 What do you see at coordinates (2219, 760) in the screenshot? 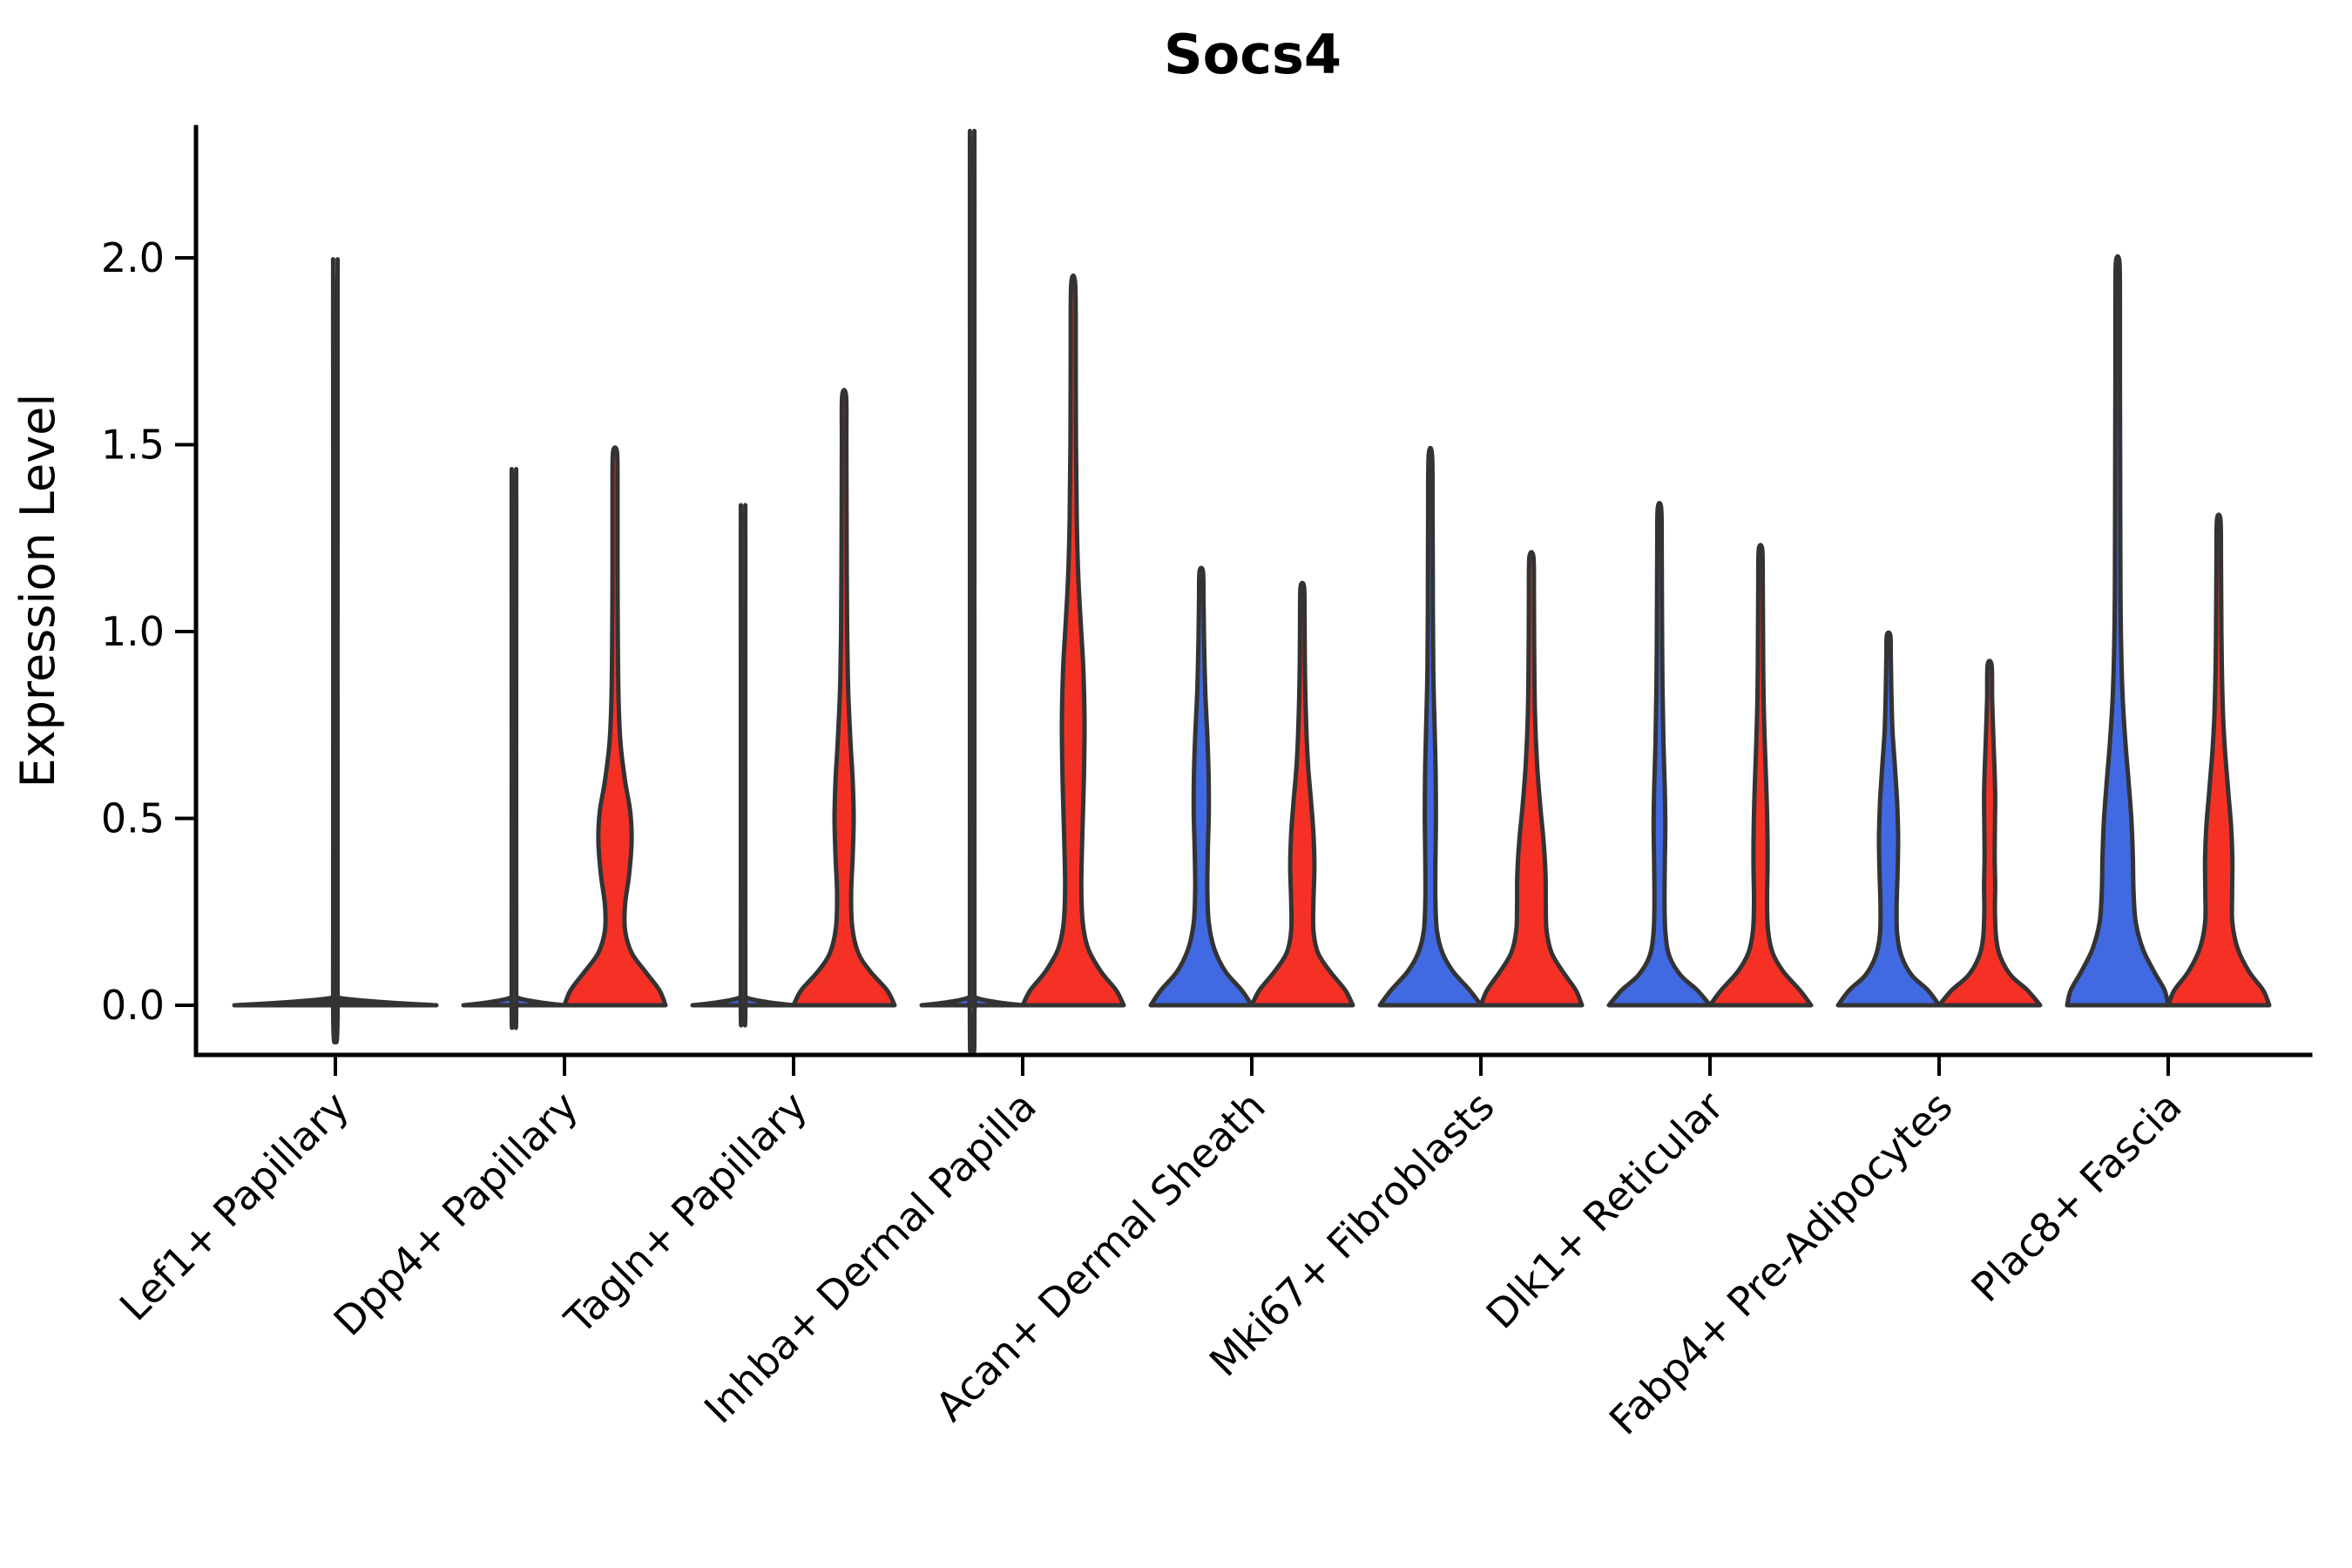
I see `violin-plac8-fascia-red` at bounding box center [2219, 760].